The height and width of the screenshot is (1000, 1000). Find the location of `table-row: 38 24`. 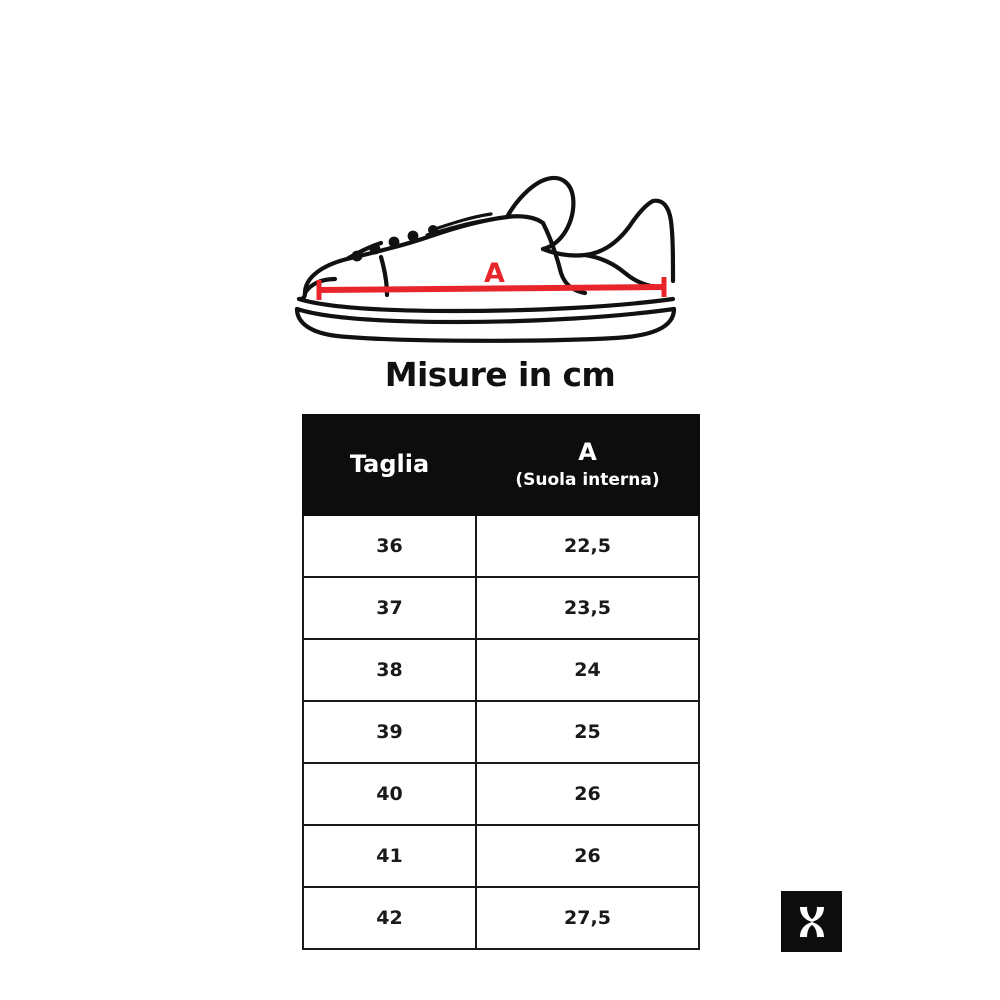

table-row: 38 24 is located at coordinates (501, 670).